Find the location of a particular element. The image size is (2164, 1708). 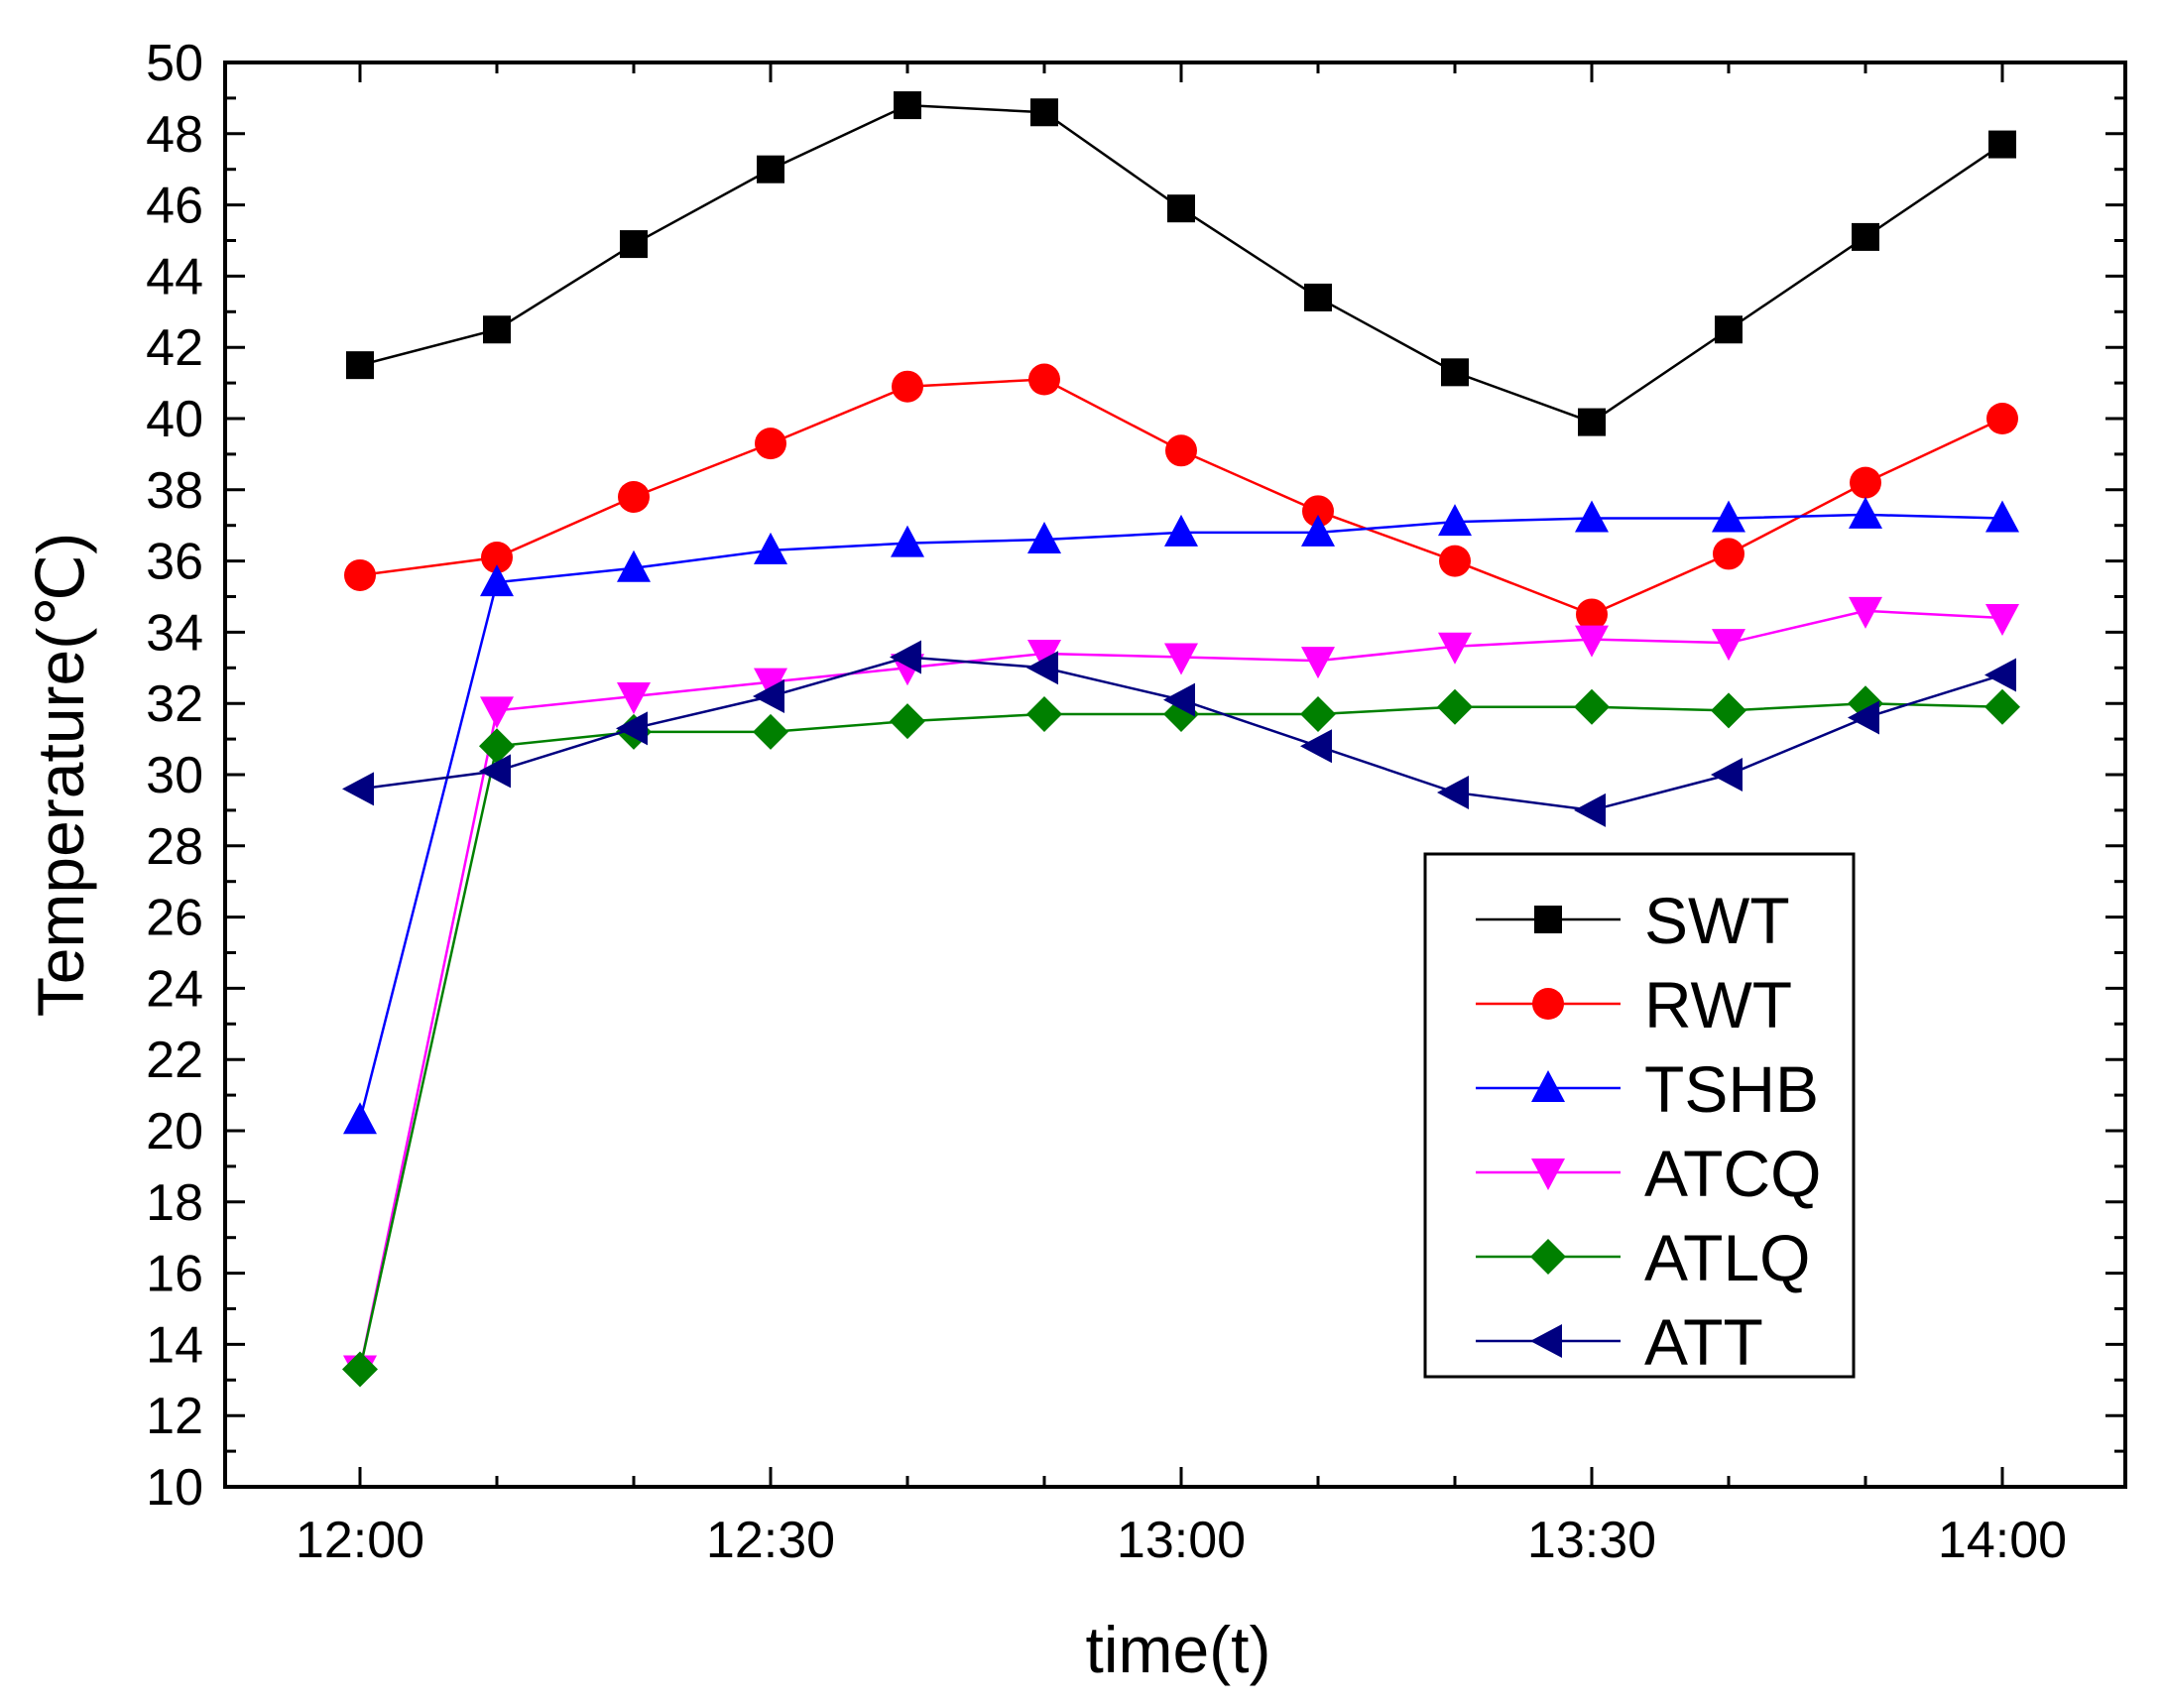

x-tick-label: 12:00 is located at coordinates (360, 1540).